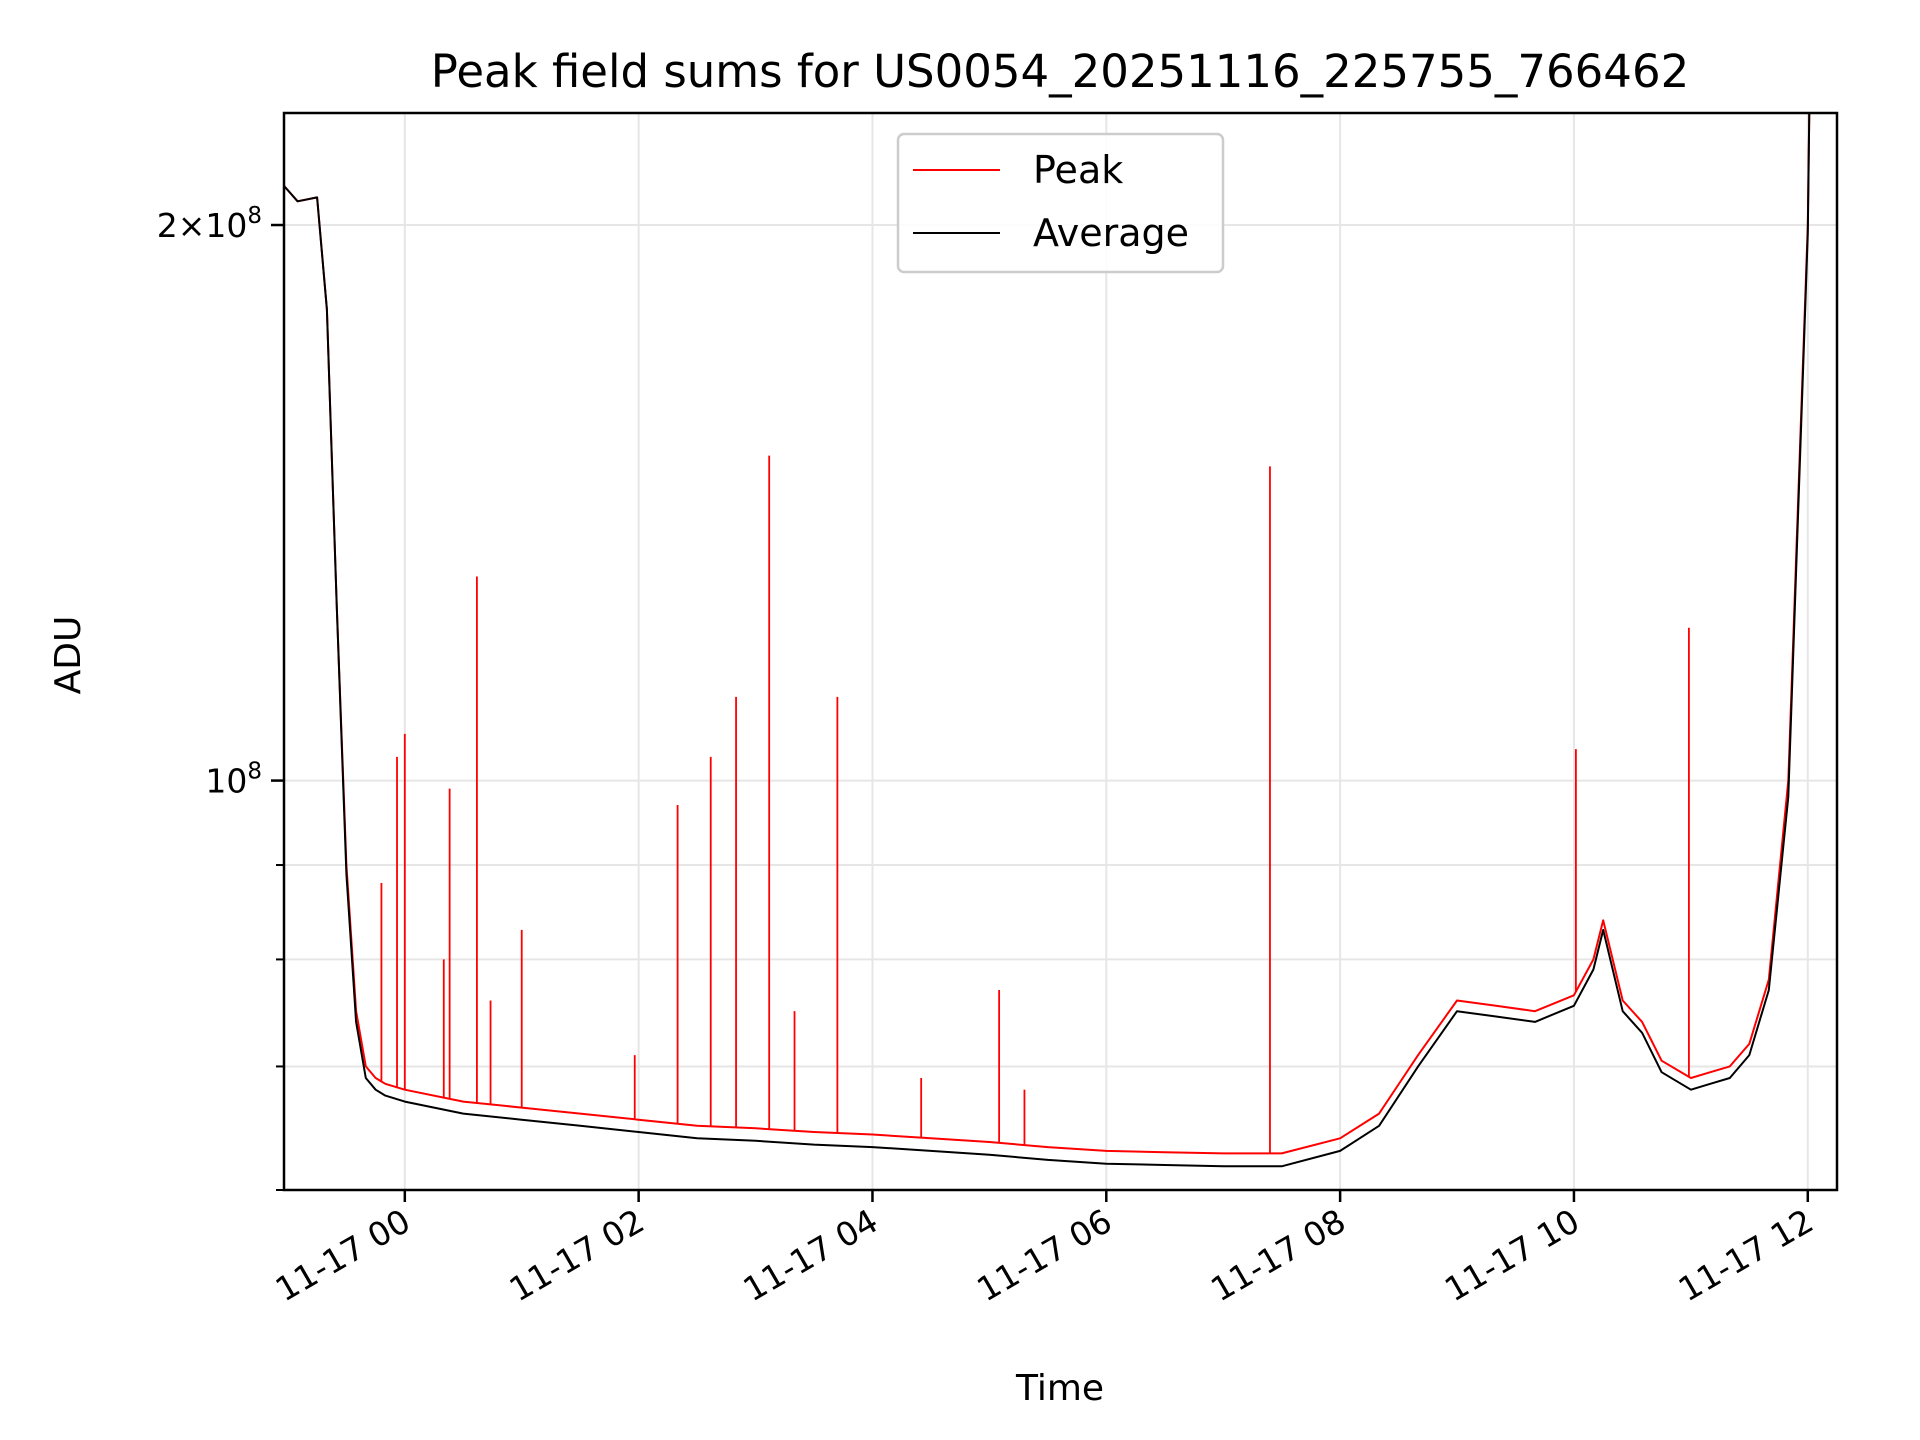  Describe the element at coordinates (68, 655) in the screenshot. I see `y-axis-label: ADU` at that location.